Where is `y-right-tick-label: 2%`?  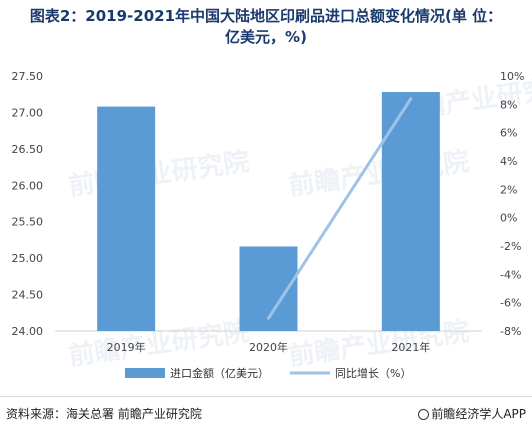
y-right-tick-label: 2% is located at coordinates (508, 189).